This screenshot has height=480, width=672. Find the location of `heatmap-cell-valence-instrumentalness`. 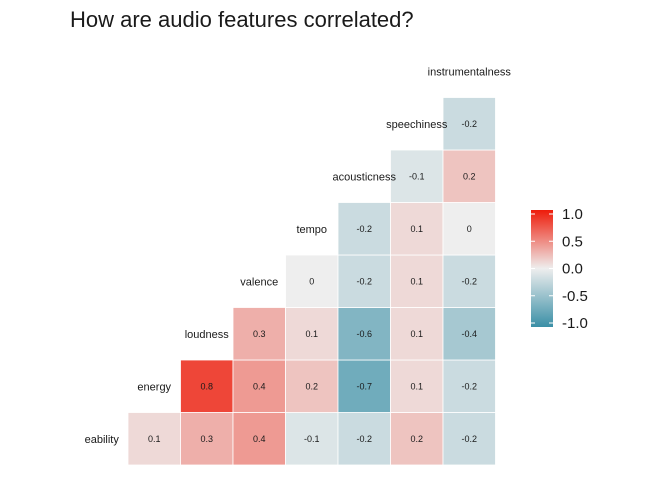

heatmap-cell-valence-instrumentalness is located at coordinates (469, 281).